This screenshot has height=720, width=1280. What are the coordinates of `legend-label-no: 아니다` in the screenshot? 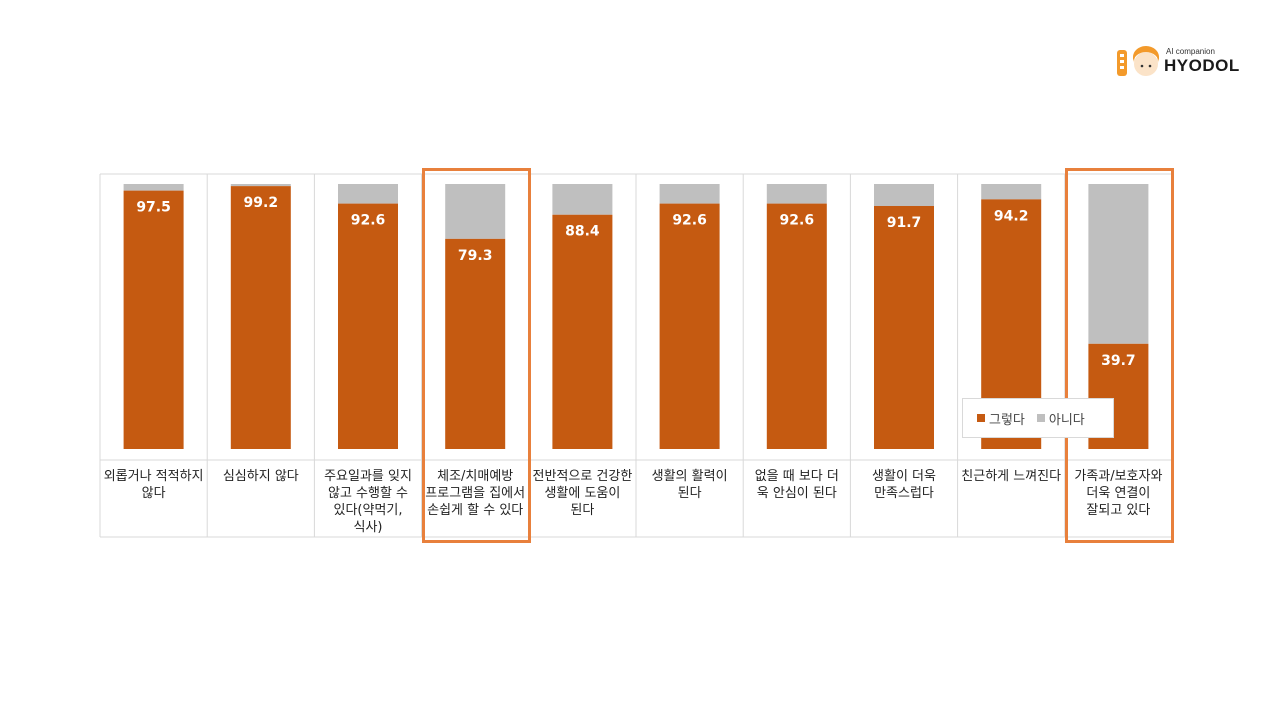 It's located at (1066, 420).